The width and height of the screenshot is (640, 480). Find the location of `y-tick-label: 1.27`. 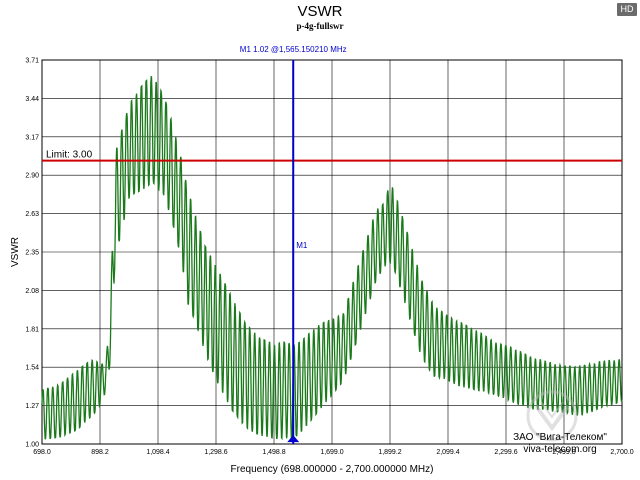

y-tick-label: 1.27 is located at coordinates (32, 406).